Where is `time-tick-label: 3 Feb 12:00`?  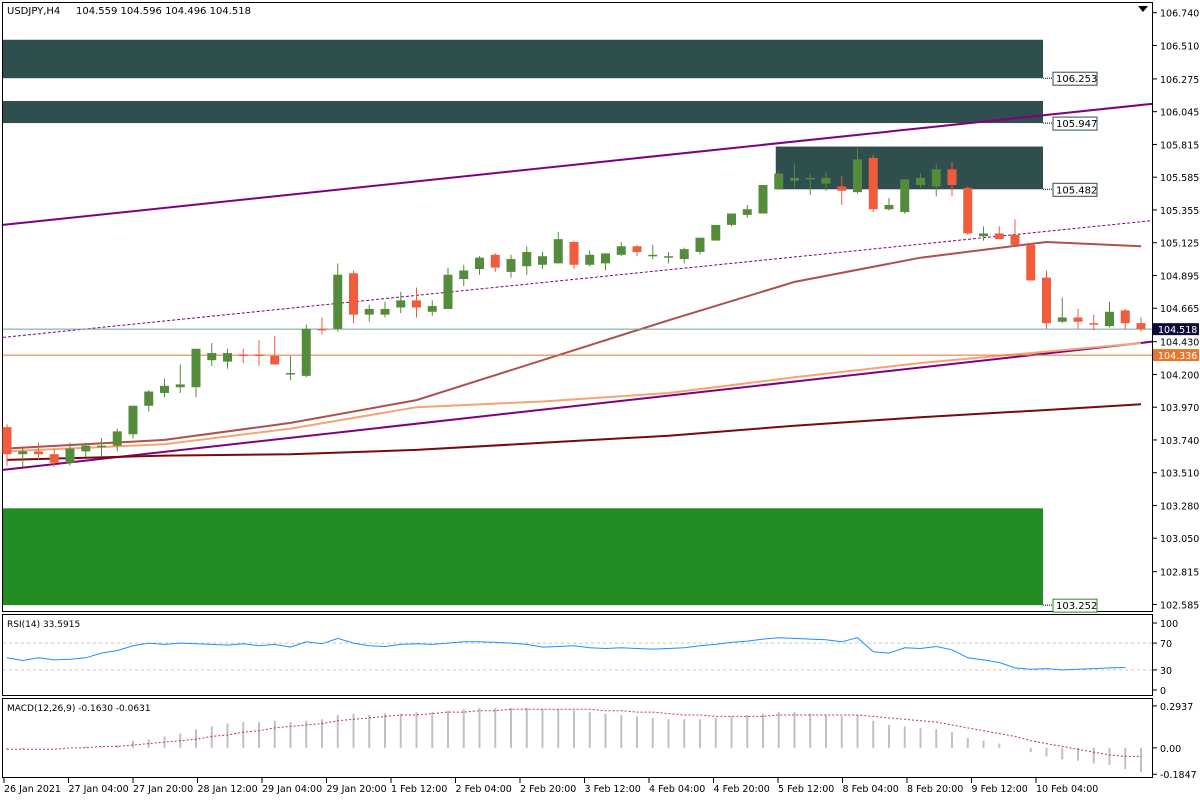 time-tick-label: 3 Feb 12:00 is located at coordinates (613, 789).